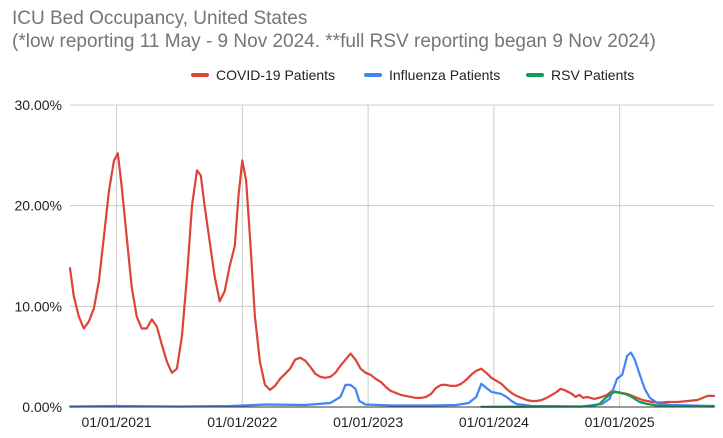 This screenshot has height=438, width=723. Describe the element at coordinates (598, 399) in the screenshot. I see `series-line-rsv` at that location.